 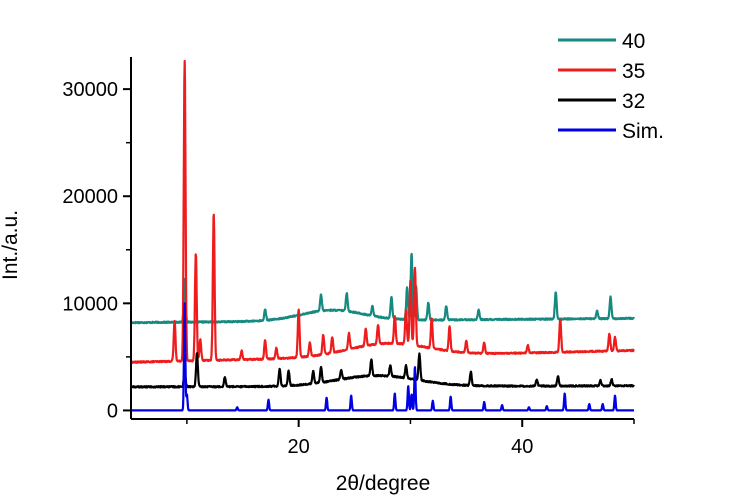 What do you see at coordinates (299, 447) in the screenshot?
I see `x-tick-label-20: 20` at bounding box center [299, 447].